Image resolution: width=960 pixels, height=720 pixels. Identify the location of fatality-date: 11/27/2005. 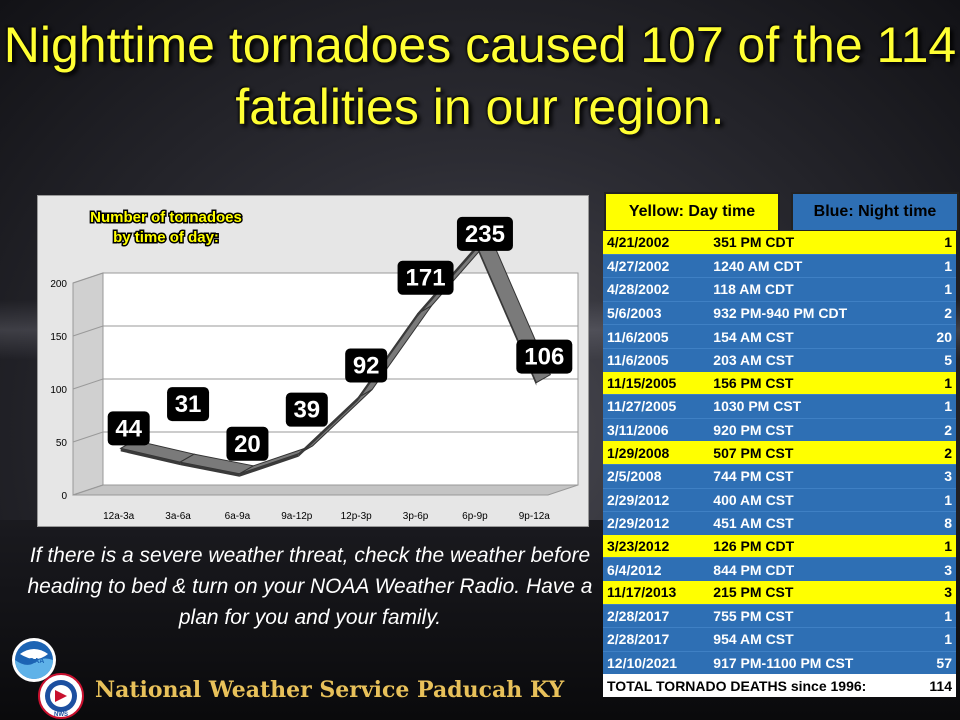
(656, 406).